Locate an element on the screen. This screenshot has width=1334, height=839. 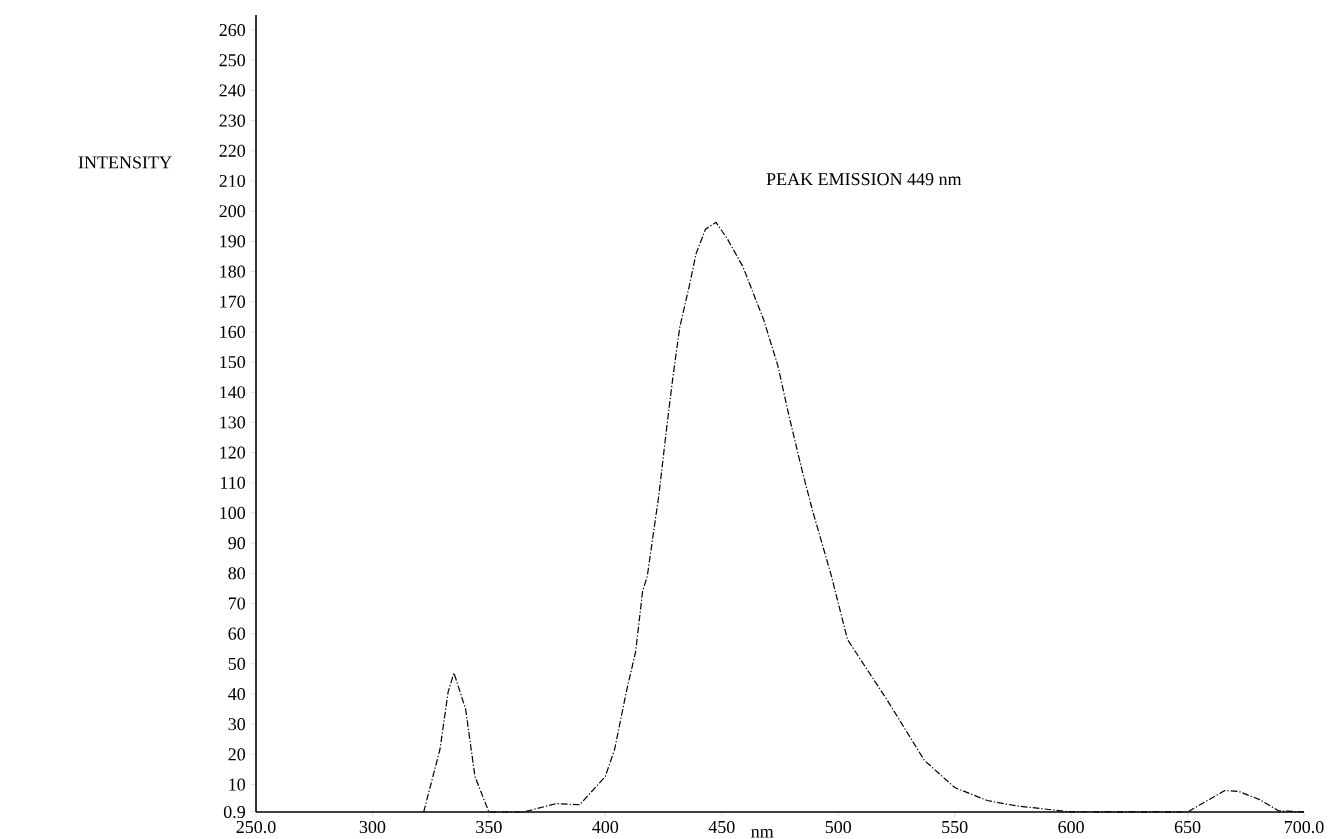
x-tick-label: 300 is located at coordinates (372, 827).